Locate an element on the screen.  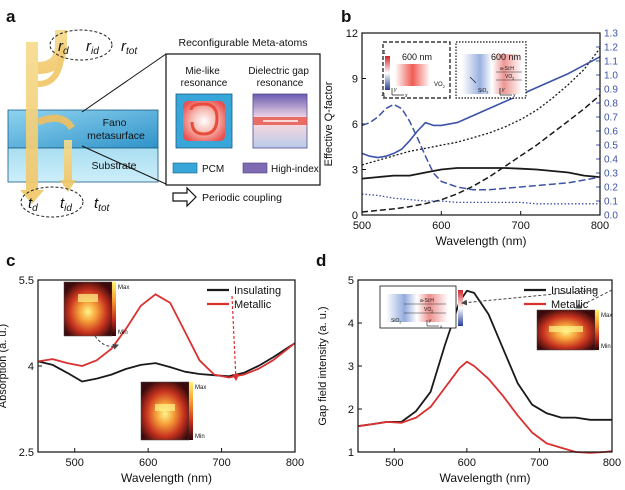
inset-b1-axis-x: x is located at coordinates (406, 96).